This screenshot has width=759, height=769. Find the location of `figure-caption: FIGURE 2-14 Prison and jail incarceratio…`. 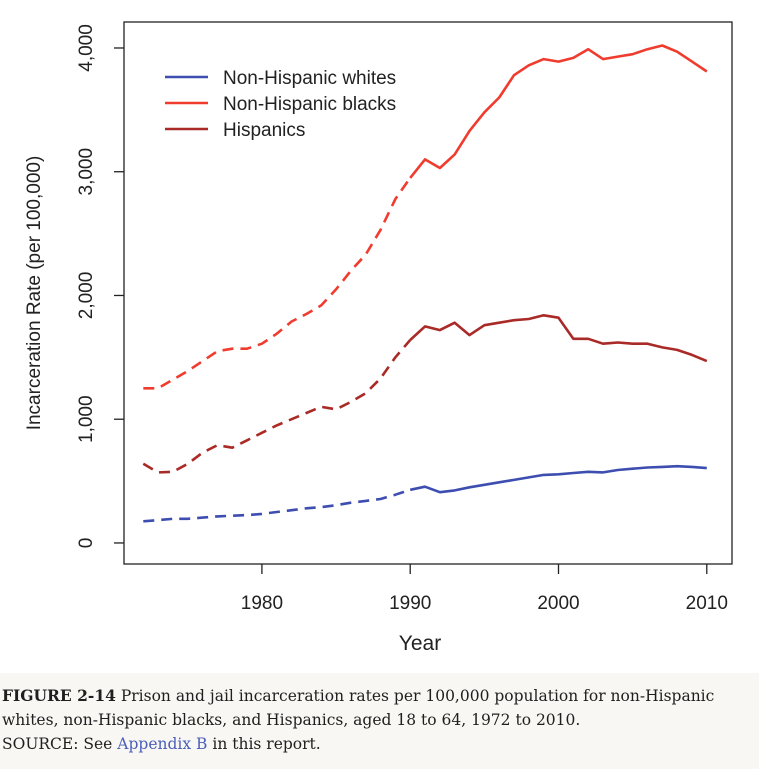

figure-caption: FIGURE 2-14 Prison and jail incarceratio… is located at coordinates (377, 720).